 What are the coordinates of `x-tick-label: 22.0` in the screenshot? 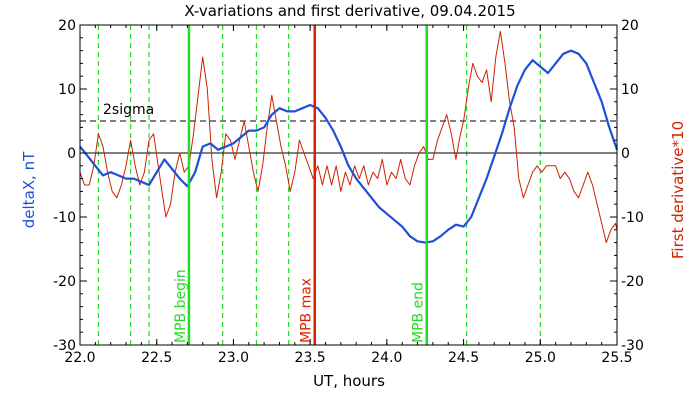 It's located at (79, 358).